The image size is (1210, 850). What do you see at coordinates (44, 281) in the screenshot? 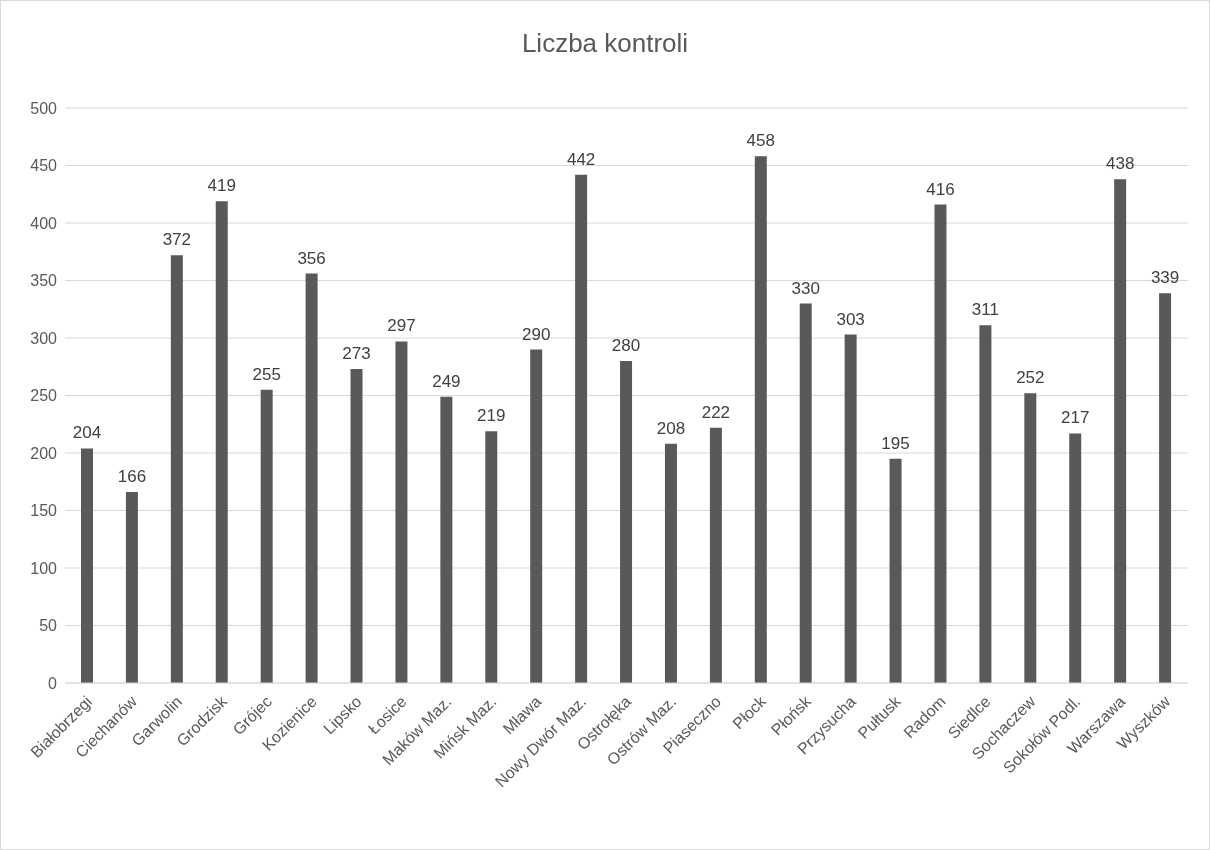
I see `y-tick-label: 350` at bounding box center [44, 281].